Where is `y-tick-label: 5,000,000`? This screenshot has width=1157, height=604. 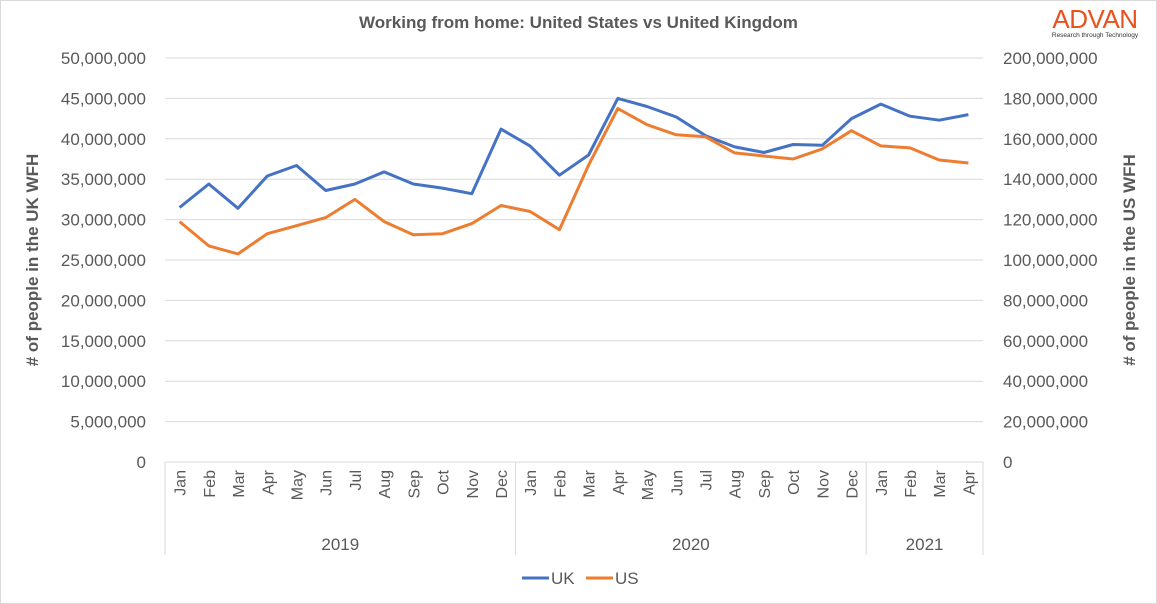
y-tick-label: 5,000,000 is located at coordinates (108, 422).